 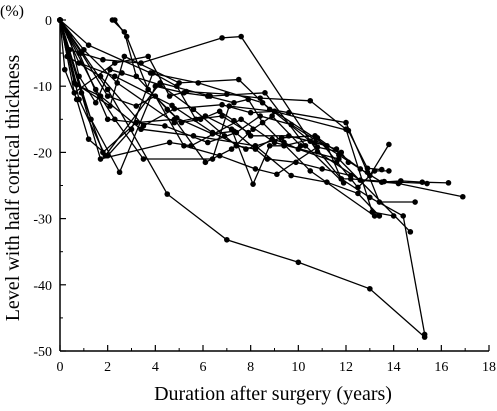 I want to click on x-tick-label: 14, so click(x=394, y=367).